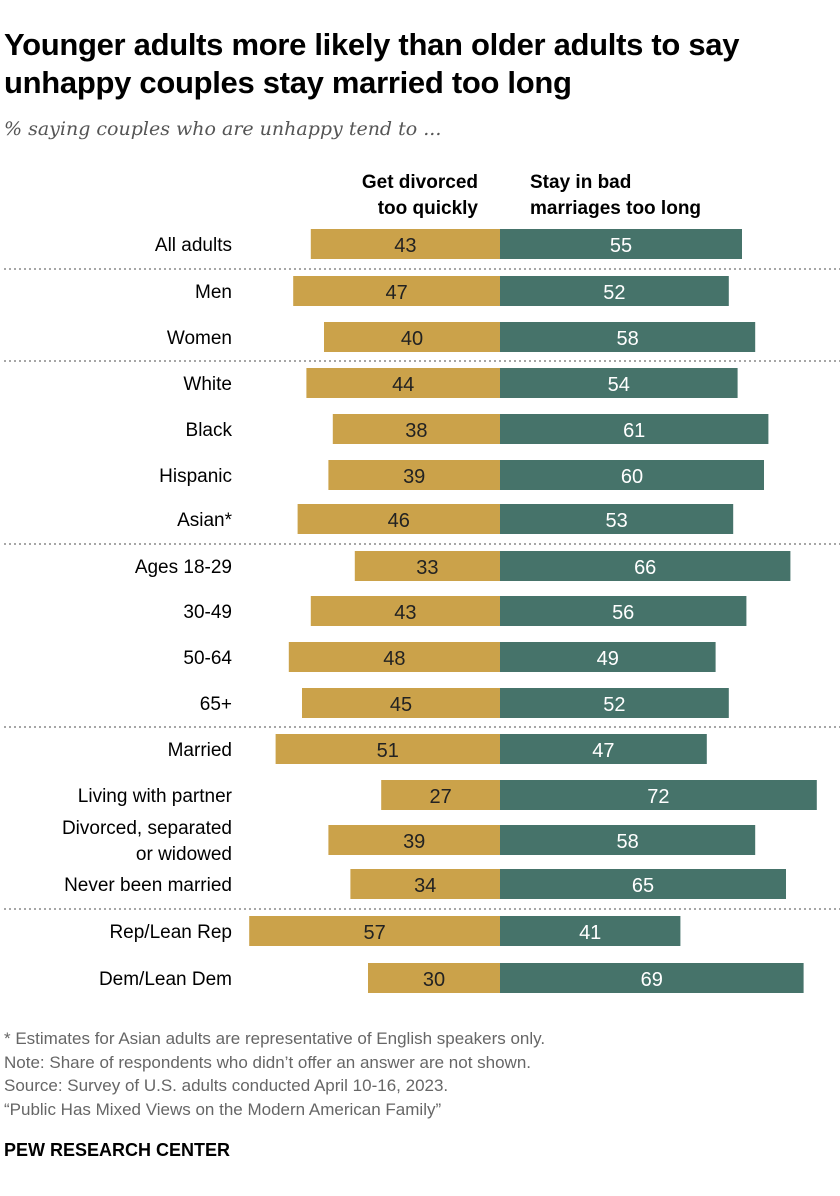 The image size is (840, 1196). I want to click on data-label-divorced-quickly: 47, so click(396, 293).